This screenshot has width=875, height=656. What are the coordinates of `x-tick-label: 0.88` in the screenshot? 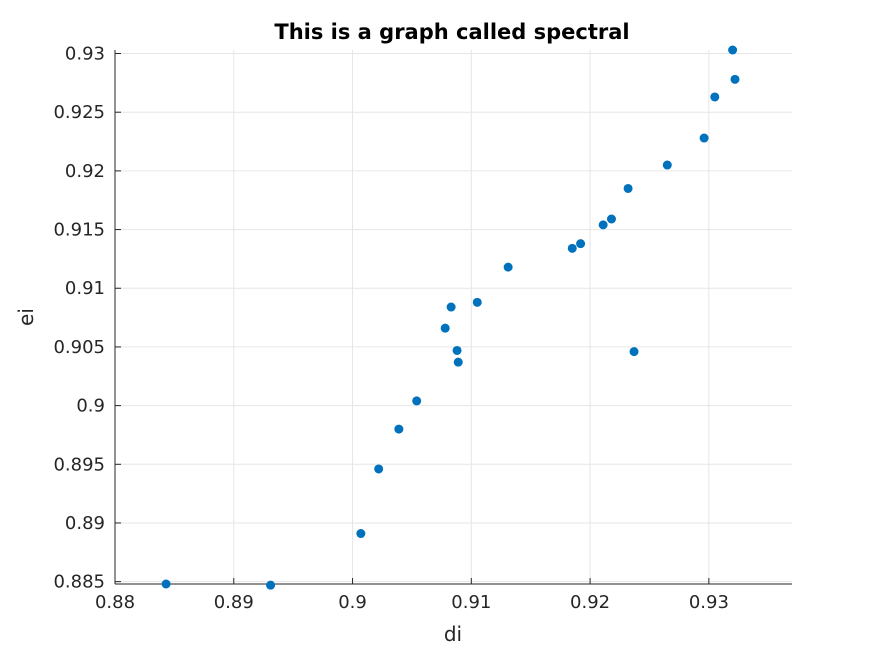 It's located at (115, 602).